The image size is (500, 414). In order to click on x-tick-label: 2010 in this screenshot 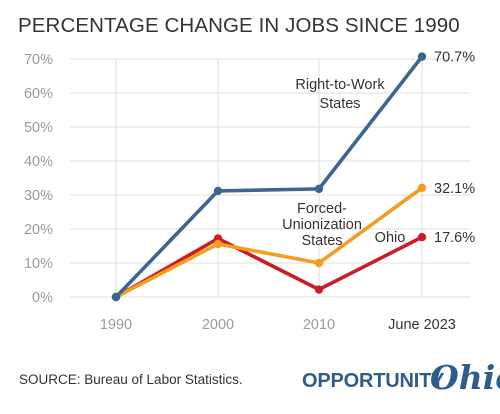, I will do `click(319, 325)`.